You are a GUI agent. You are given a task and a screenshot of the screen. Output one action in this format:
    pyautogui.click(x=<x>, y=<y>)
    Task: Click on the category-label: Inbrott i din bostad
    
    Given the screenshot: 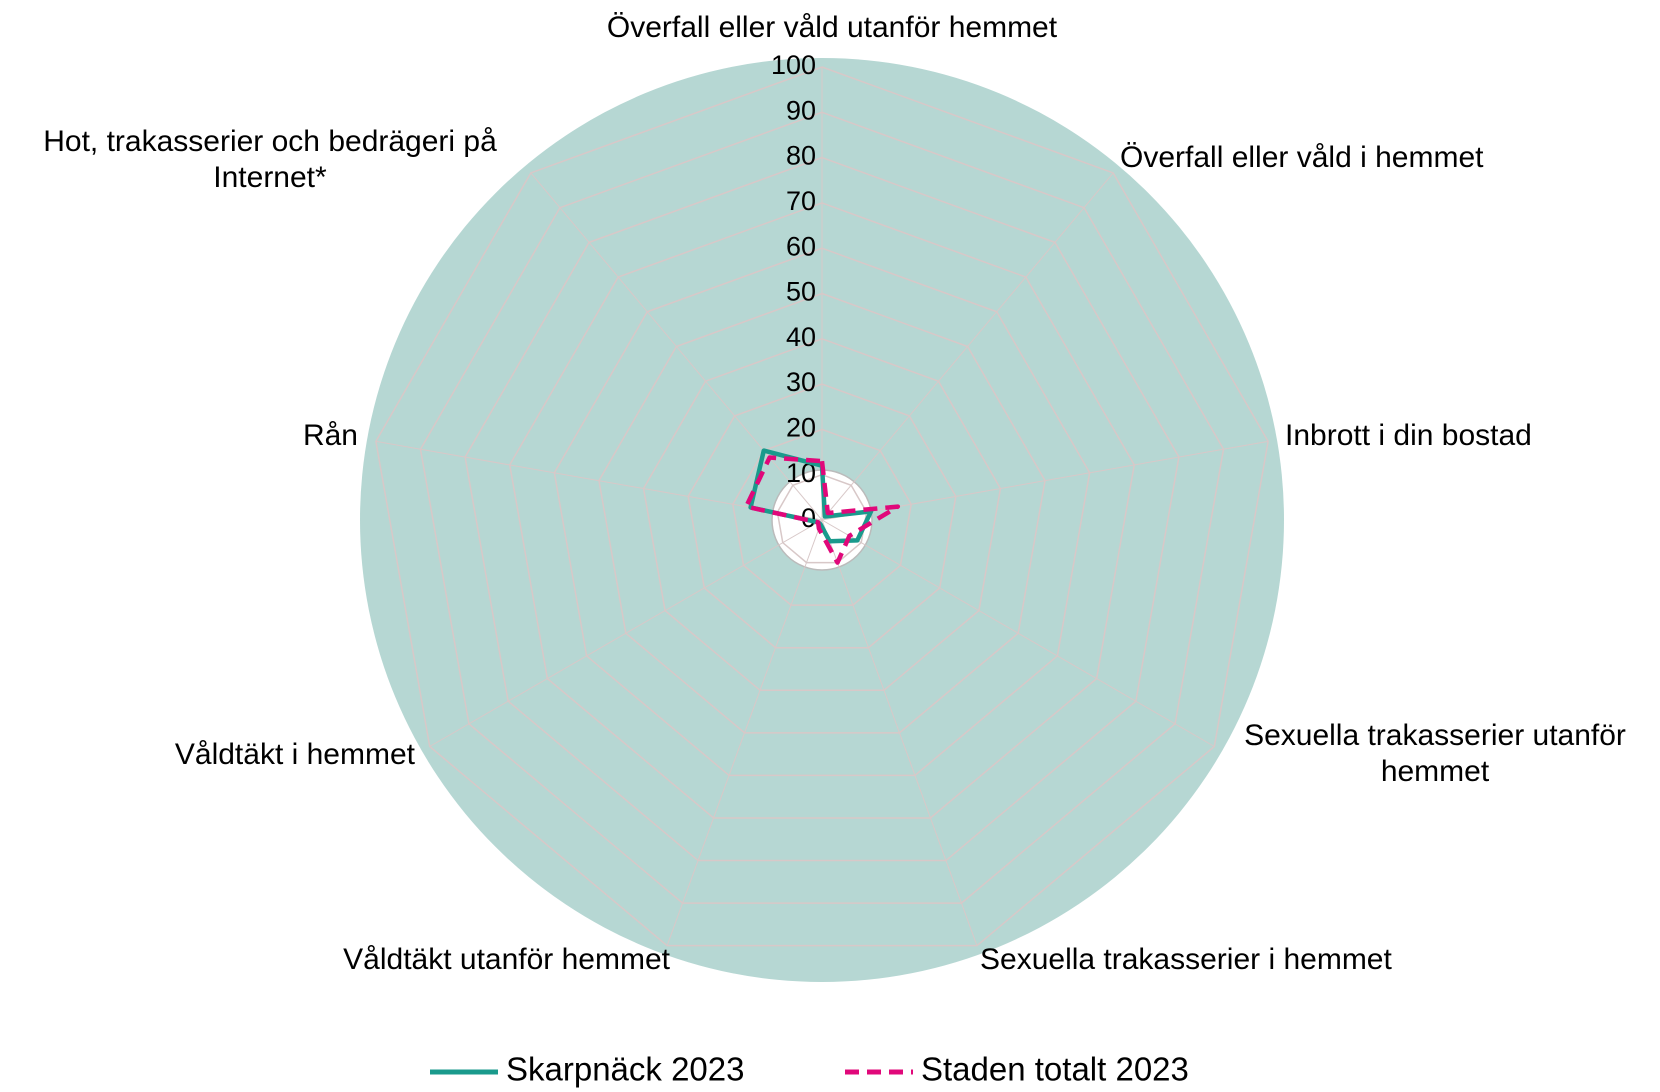 What is the action you would take?
    pyautogui.click(x=1408, y=435)
    